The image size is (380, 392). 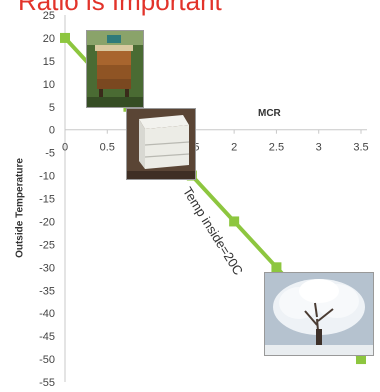 What do you see at coordinates (276, 148) in the screenshot?
I see `x-tick-label: 2.5` at bounding box center [276, 148].